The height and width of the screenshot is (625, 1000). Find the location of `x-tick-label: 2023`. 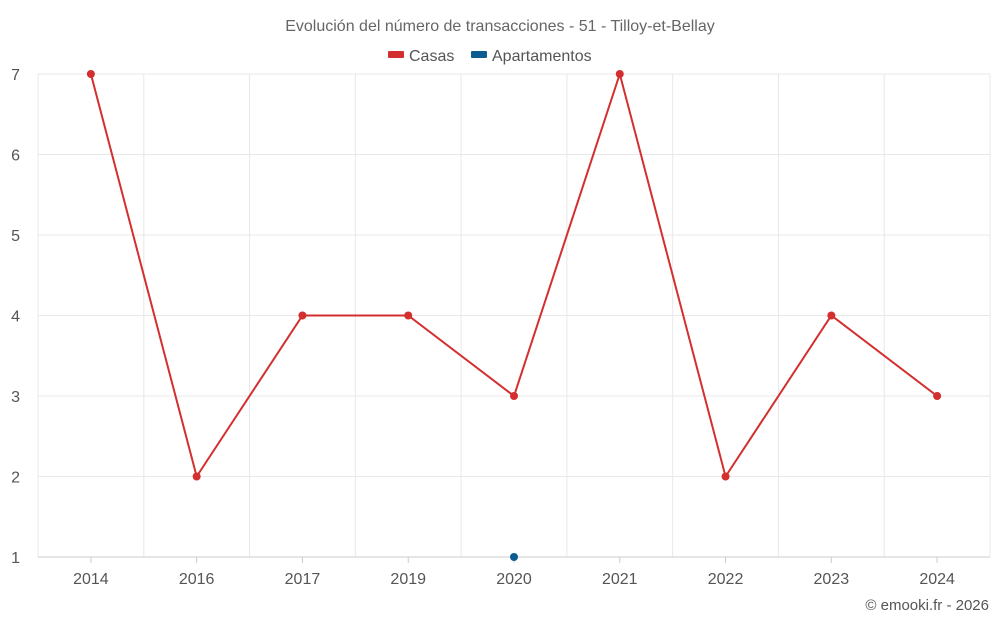

x-tick-label: 2023 is located at coordinates (832, 579).